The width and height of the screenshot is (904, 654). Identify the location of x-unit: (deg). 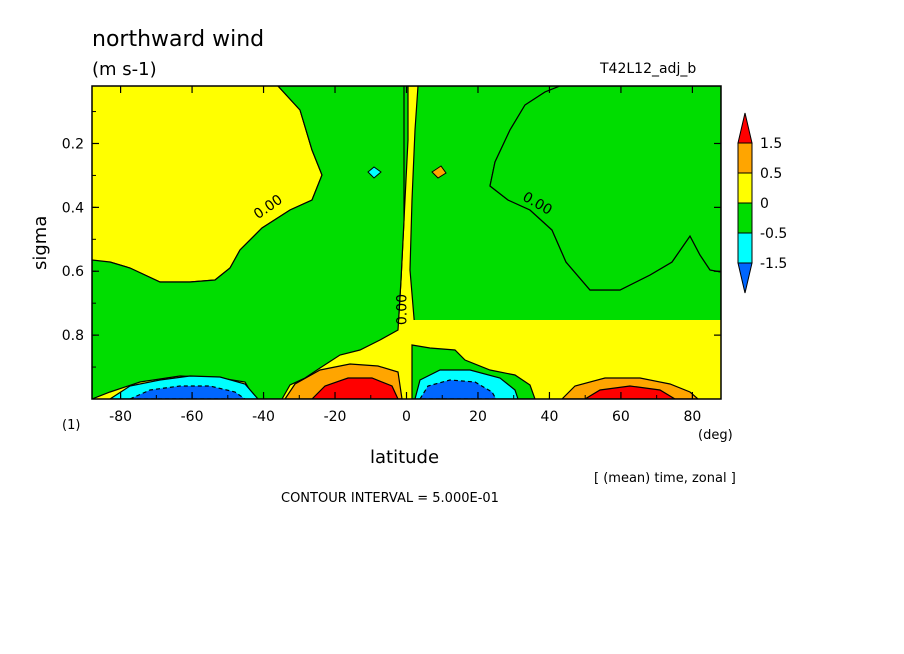
(715, 435).